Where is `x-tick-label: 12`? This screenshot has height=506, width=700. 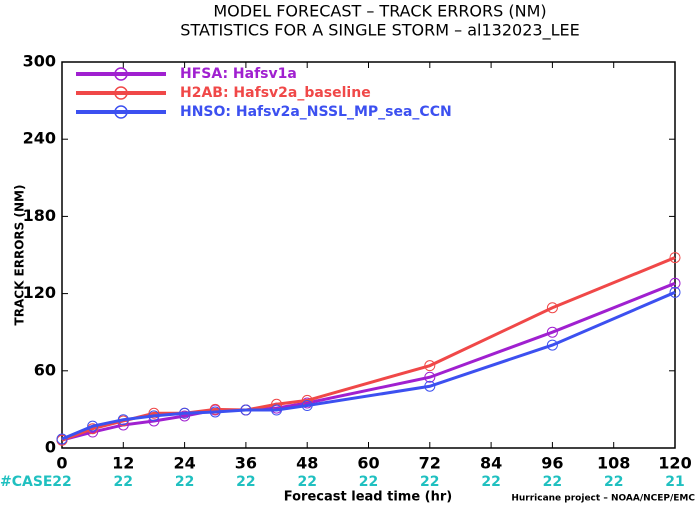
x-tick-label: 12 is located at coordinates (123, 463).